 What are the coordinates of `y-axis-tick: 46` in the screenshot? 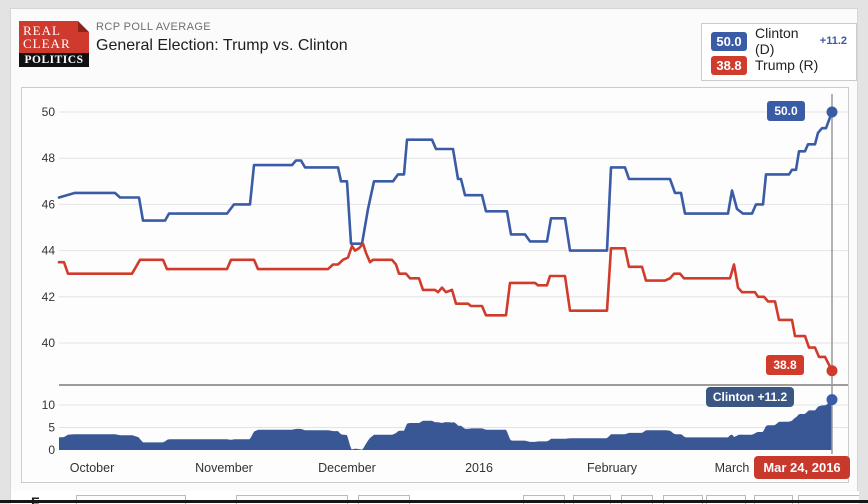 It's located at (49, 204).